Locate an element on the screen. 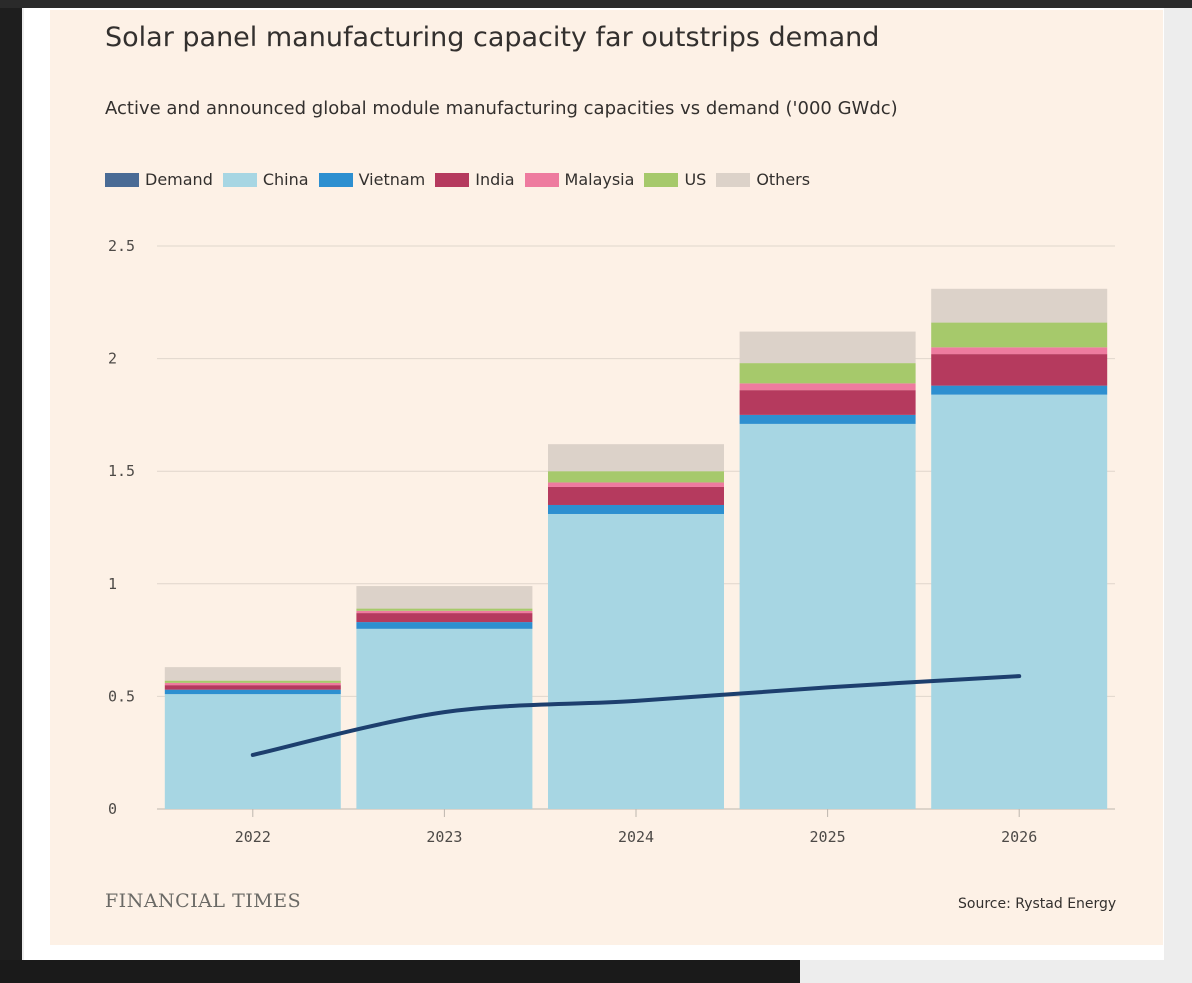  legend-item-demand: Demand is located at coordinates (159, 179).